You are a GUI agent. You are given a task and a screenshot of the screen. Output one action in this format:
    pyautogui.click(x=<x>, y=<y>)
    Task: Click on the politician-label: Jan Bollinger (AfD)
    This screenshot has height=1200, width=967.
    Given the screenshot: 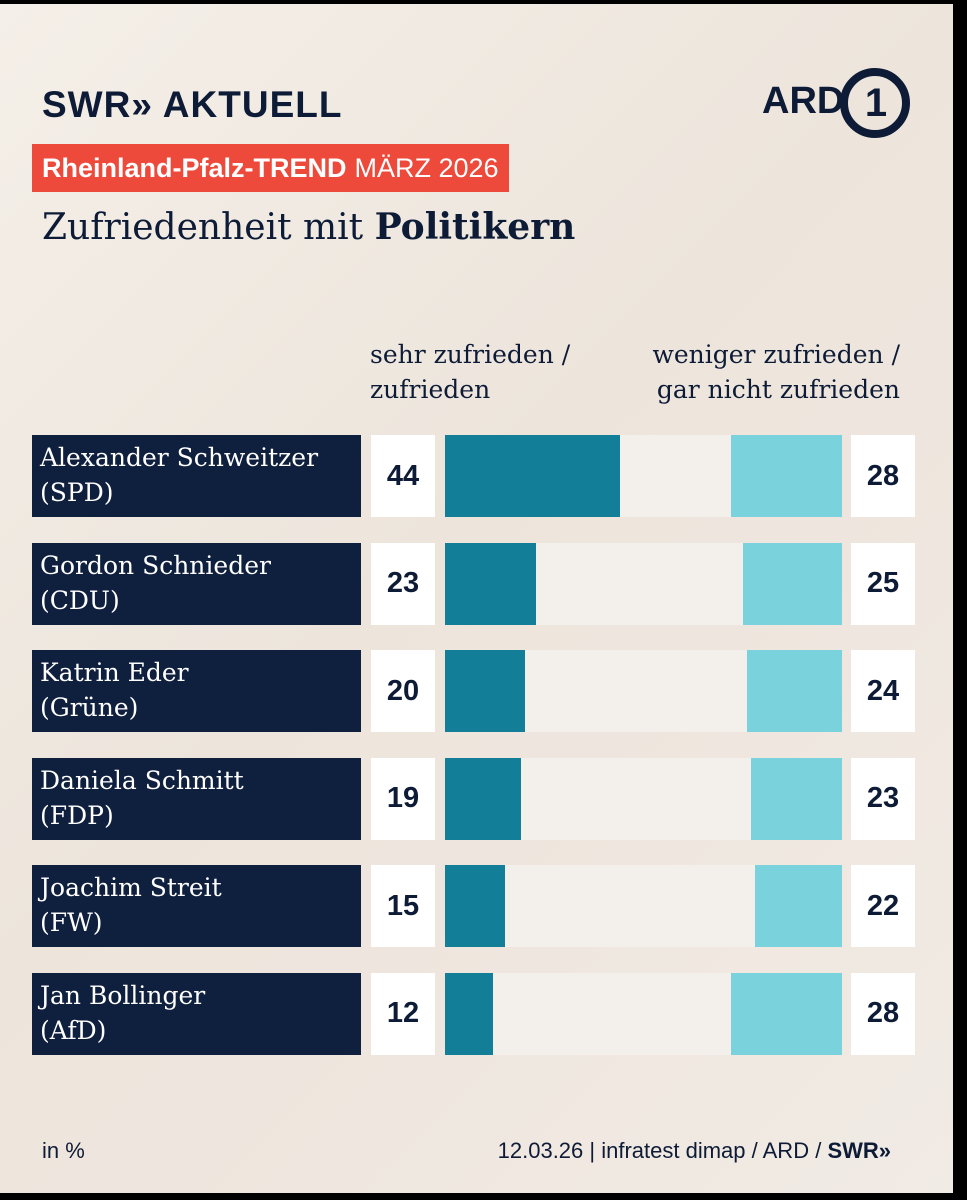 What is the action you would take?
    pyautogui.click(x=196, y=1013)
    